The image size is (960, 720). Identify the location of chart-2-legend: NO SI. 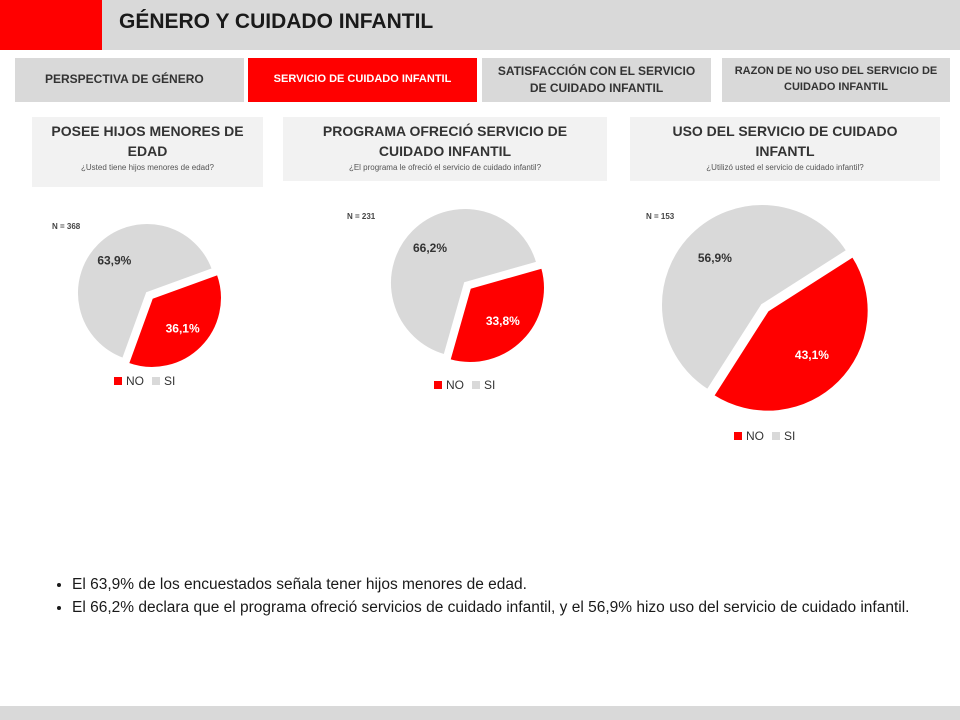
(468, 385).